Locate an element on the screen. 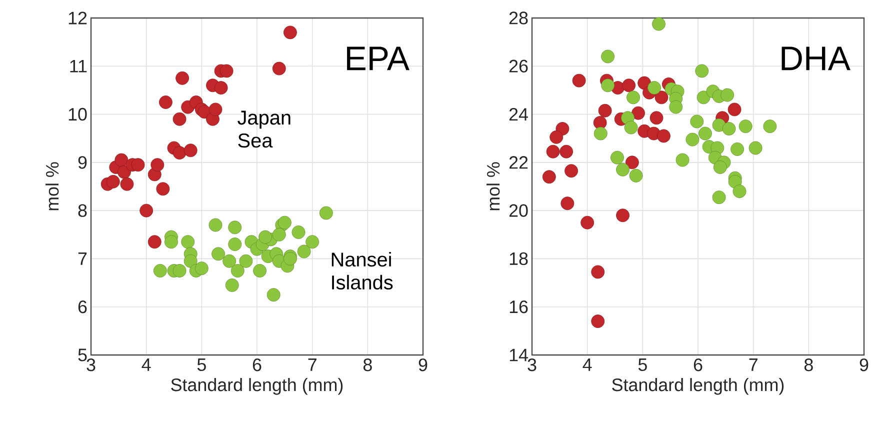  y-tick-label: 12 is located at coordinates (77, 18).